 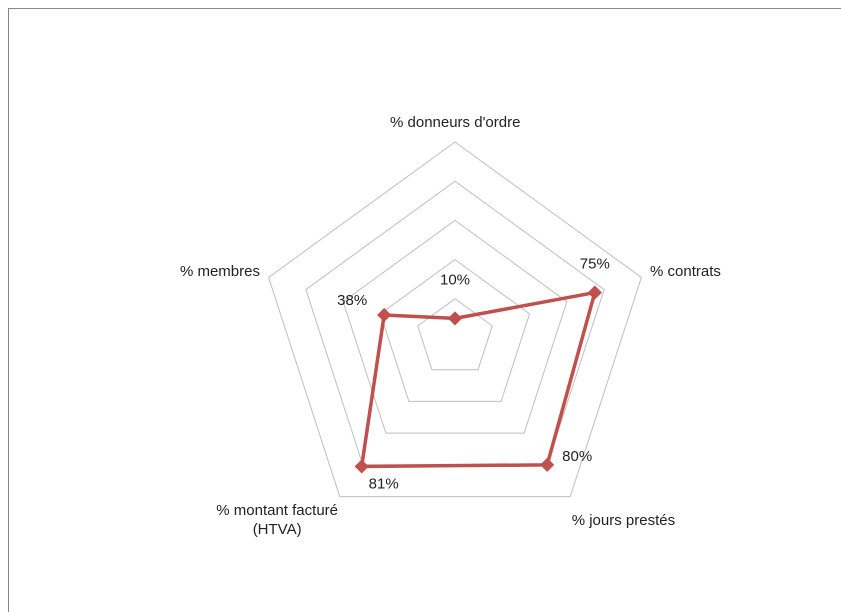 What do you see at coordinates (577, 456) in the screenshot?
I see `data-label: 80%` at bounding box center [577, 456].